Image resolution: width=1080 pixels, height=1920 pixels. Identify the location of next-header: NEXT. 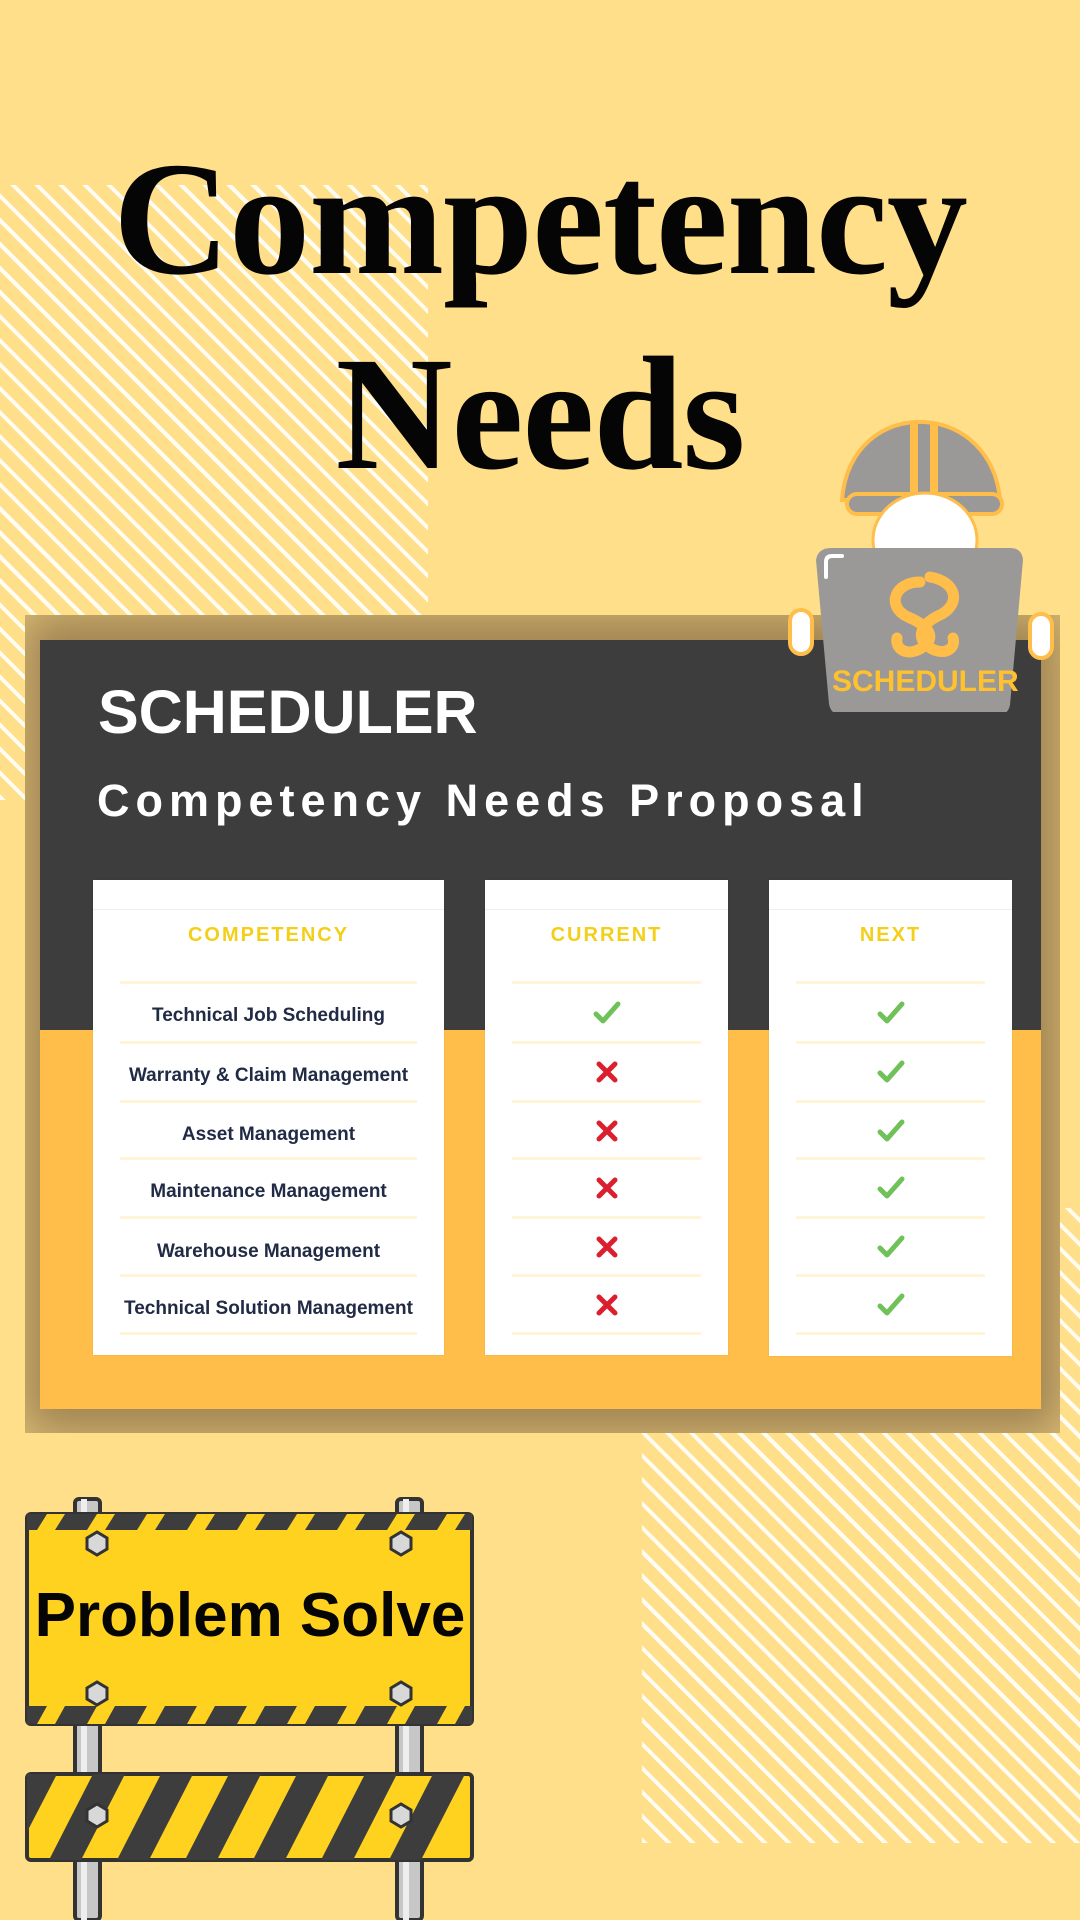
(890, 935).